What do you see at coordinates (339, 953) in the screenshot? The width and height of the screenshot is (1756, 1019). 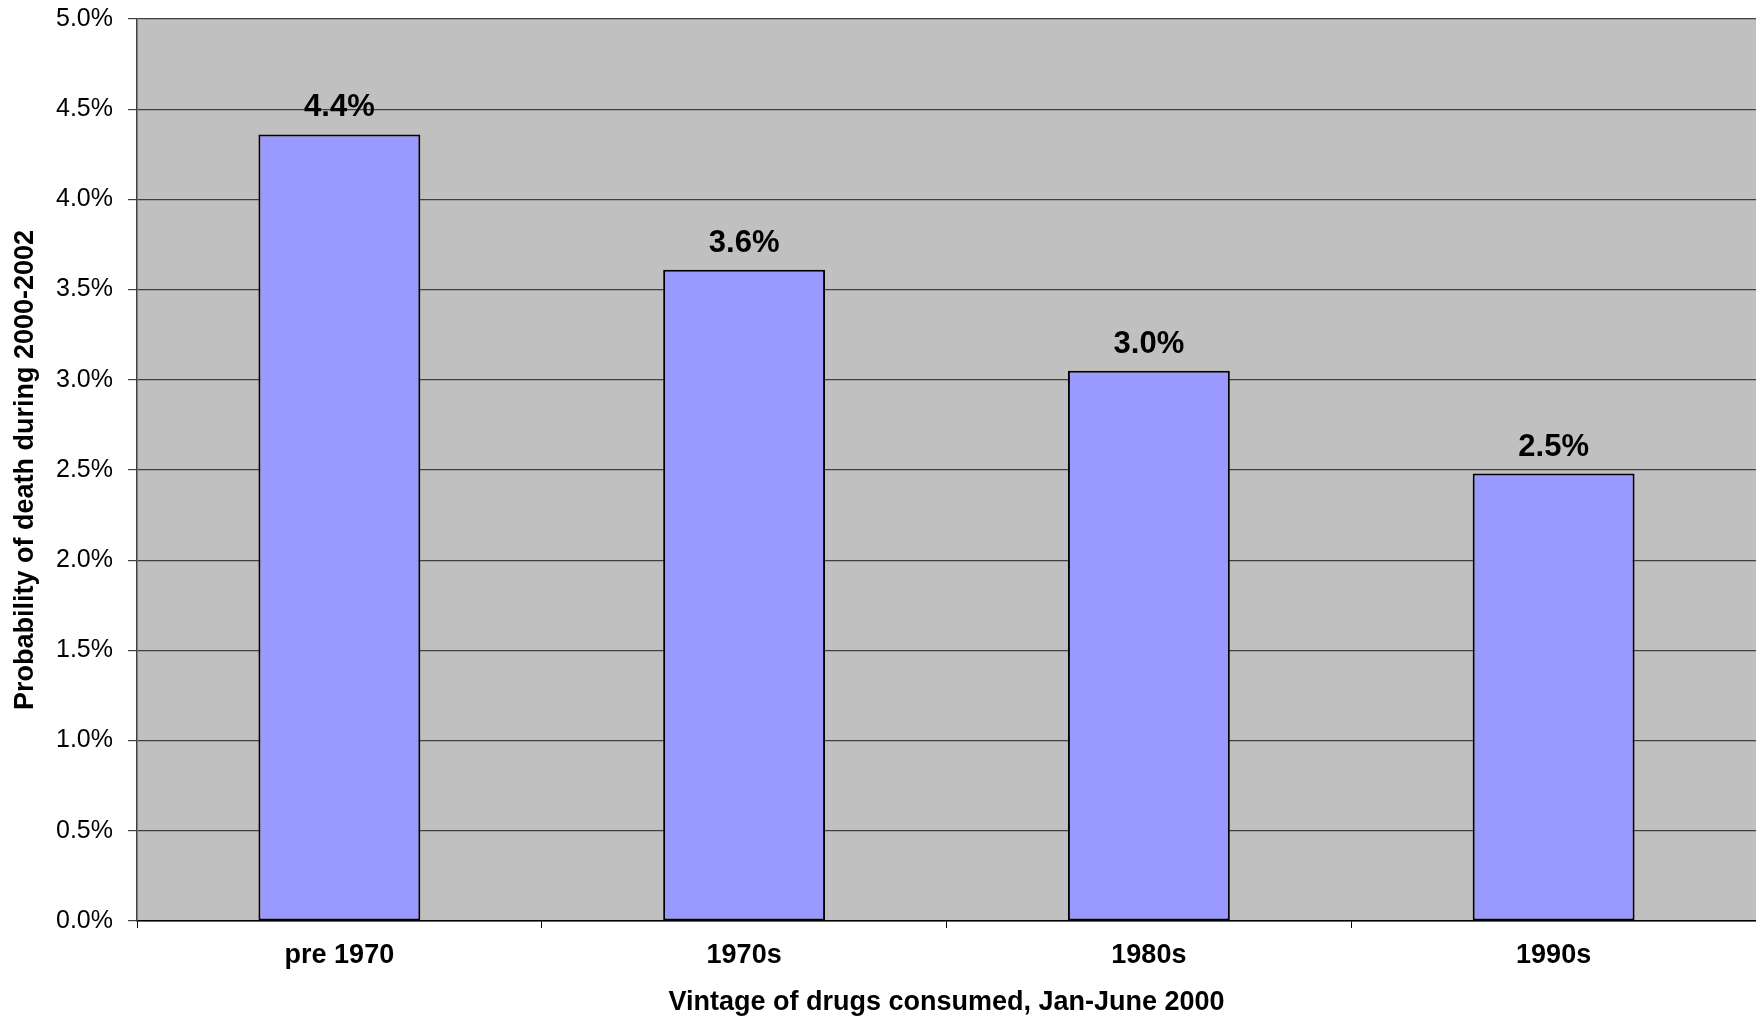 I see `x-tick-label: pre 1970` at bounding box center [339, 953].